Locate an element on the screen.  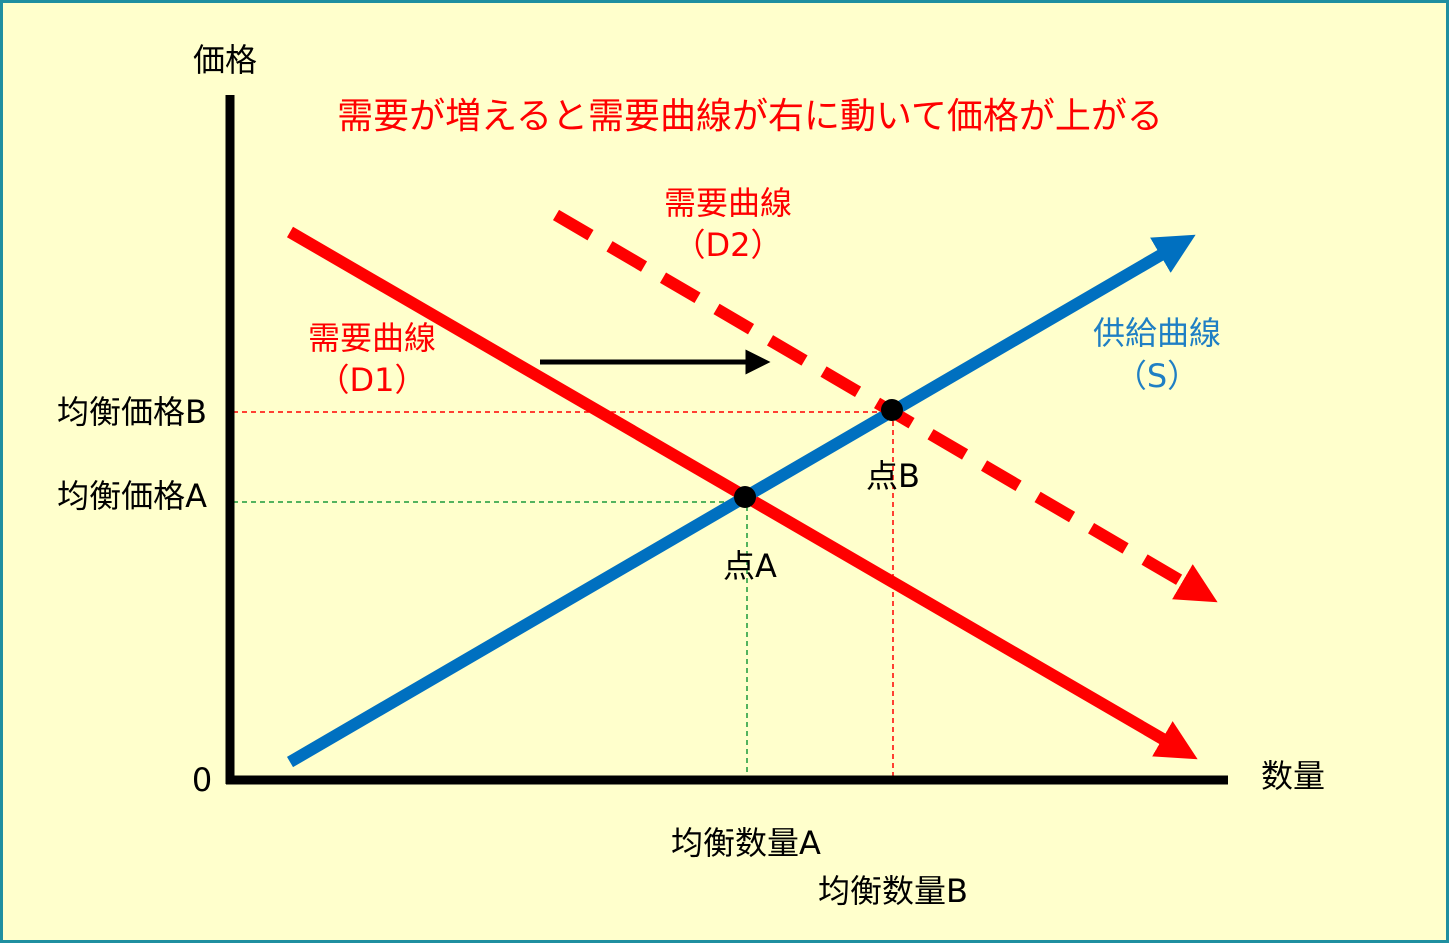
curve-tag: （D2） is located at coordinates (727, 245).